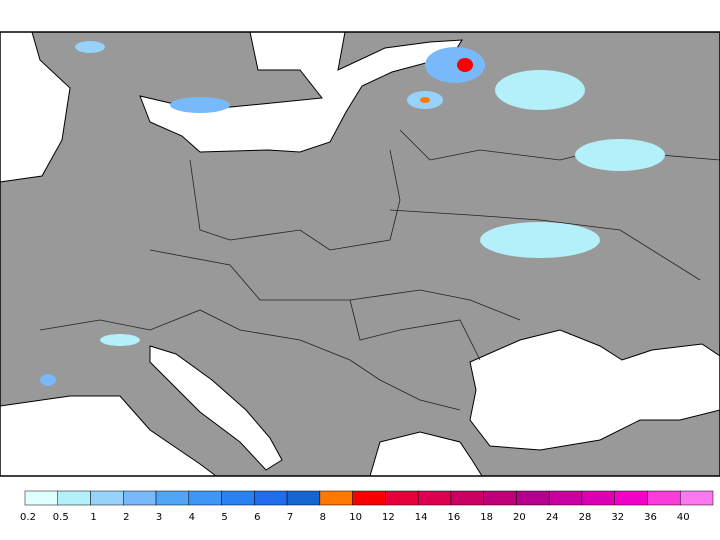 The image size is (720, 540). I want to click on baltic-sea, so click(301, 92).